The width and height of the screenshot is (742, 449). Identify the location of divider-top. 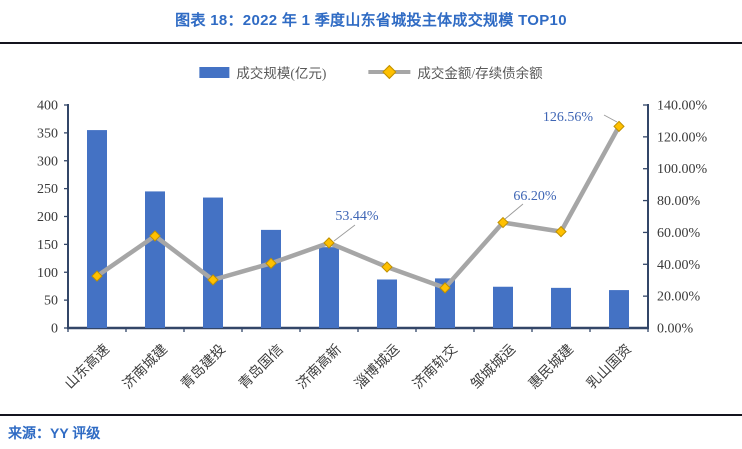
(371, 43).